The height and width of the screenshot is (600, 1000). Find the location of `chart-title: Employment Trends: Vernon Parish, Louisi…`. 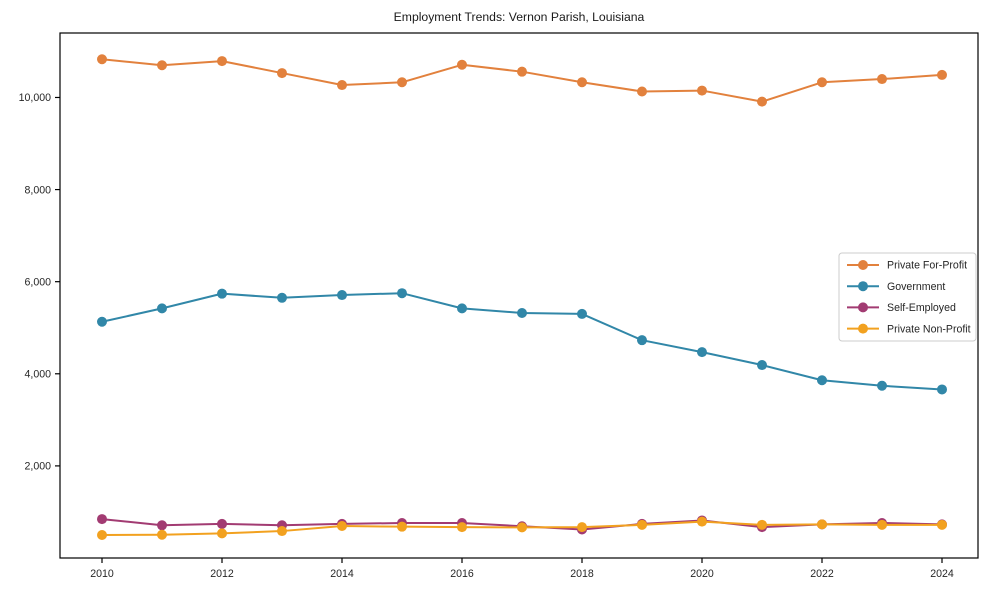

chart-title: Employment Trends: Vernon Parish, Louisi… is located at coordinates (519, 17).